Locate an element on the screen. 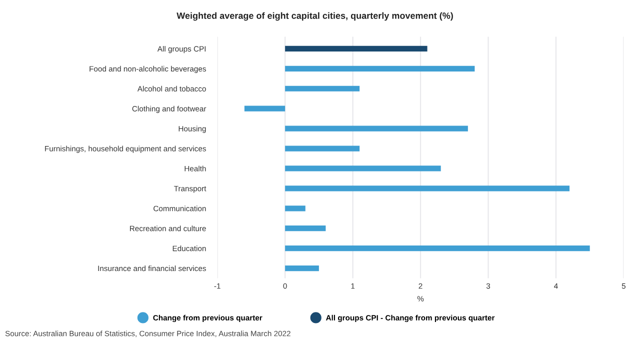  chart-title: Weighted average of eight capital cities, quarterly movement (%) is located at coordinates (314, 16).